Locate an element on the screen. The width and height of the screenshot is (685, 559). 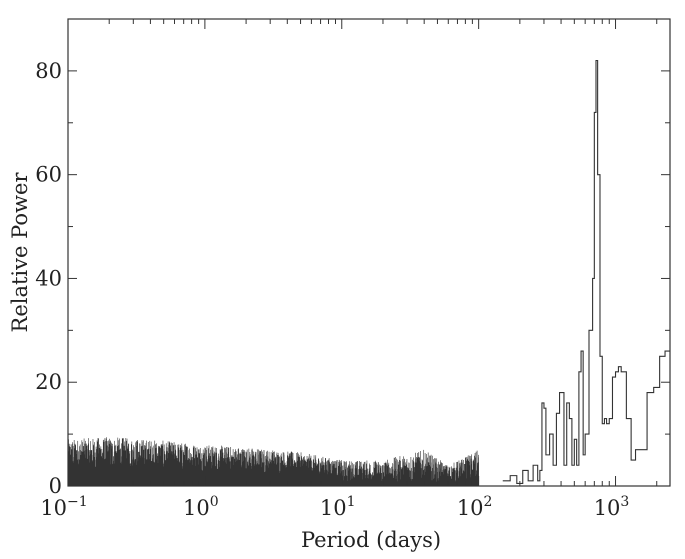
x-tick-label: 10⁰ is located at coordinates (201, 507).